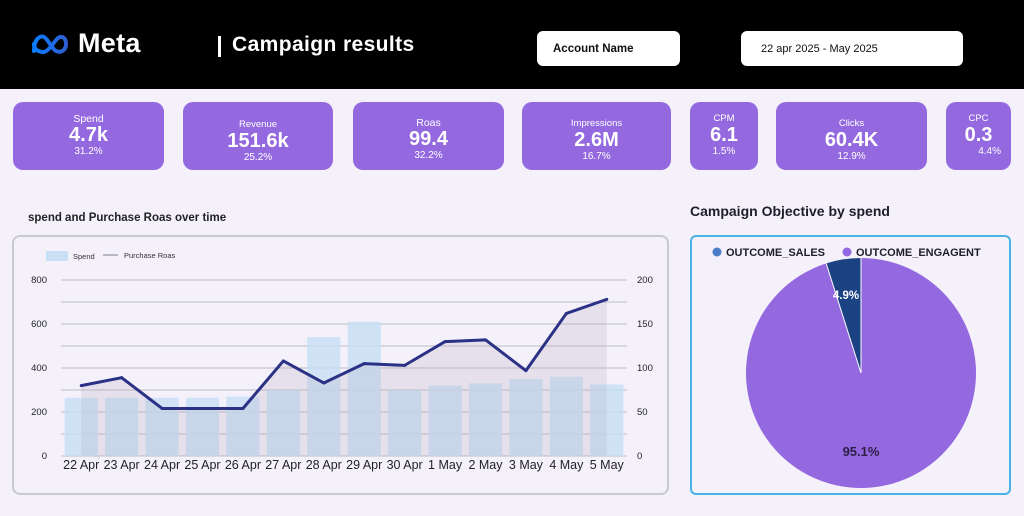 The image size is (1024, 516). I want to click on kpi-label: CPM, so click(724, 118).